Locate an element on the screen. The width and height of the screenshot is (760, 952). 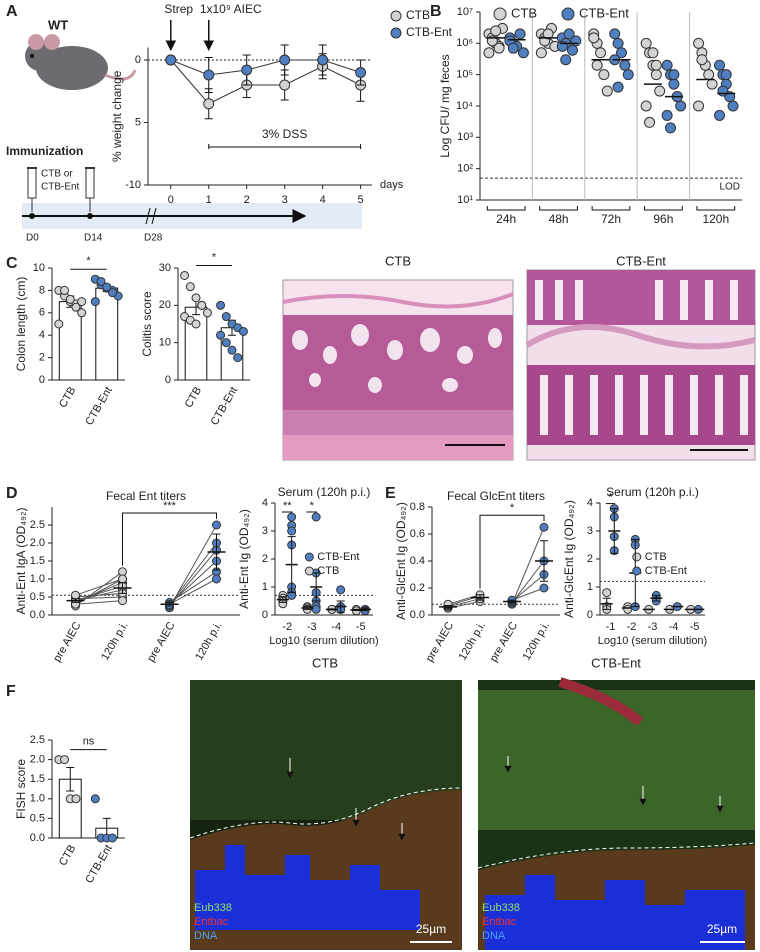
x-tick-label: -4 is located at coordinates (674, 627).